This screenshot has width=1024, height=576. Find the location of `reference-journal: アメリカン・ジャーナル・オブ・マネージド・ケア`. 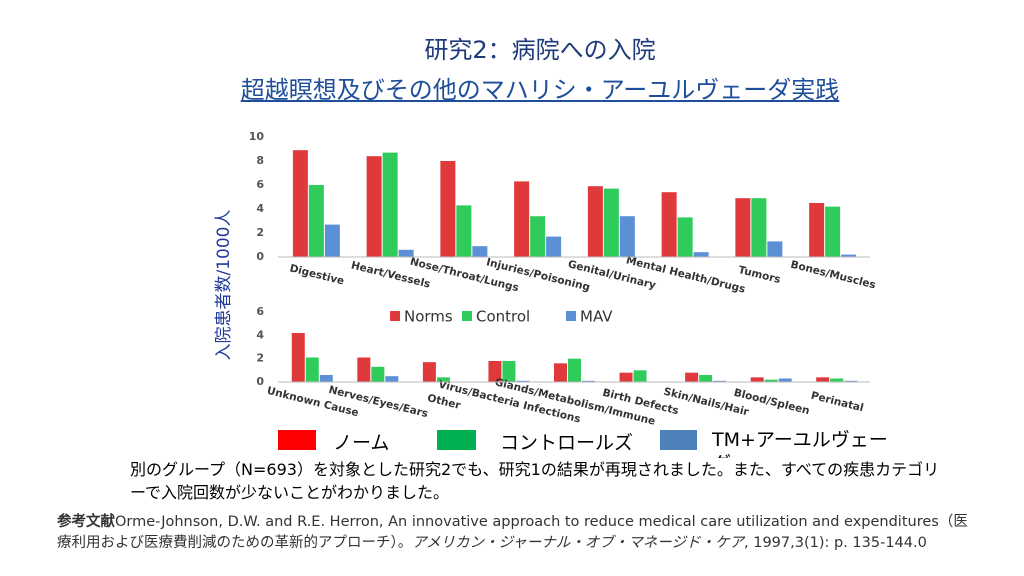

reference-journal: アメリカン・ジャーナル・オブ・マネージド・ケア is located at coordinates (578, 543).